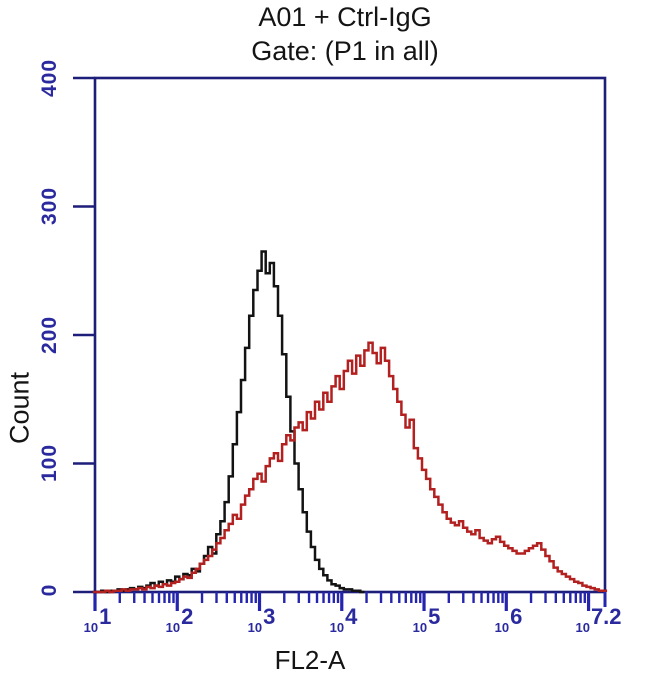  What do you see at coordinates (269, 616) in the screenshot?
I see `x-tick-exponent: 3` at bounding box center [269, 616].